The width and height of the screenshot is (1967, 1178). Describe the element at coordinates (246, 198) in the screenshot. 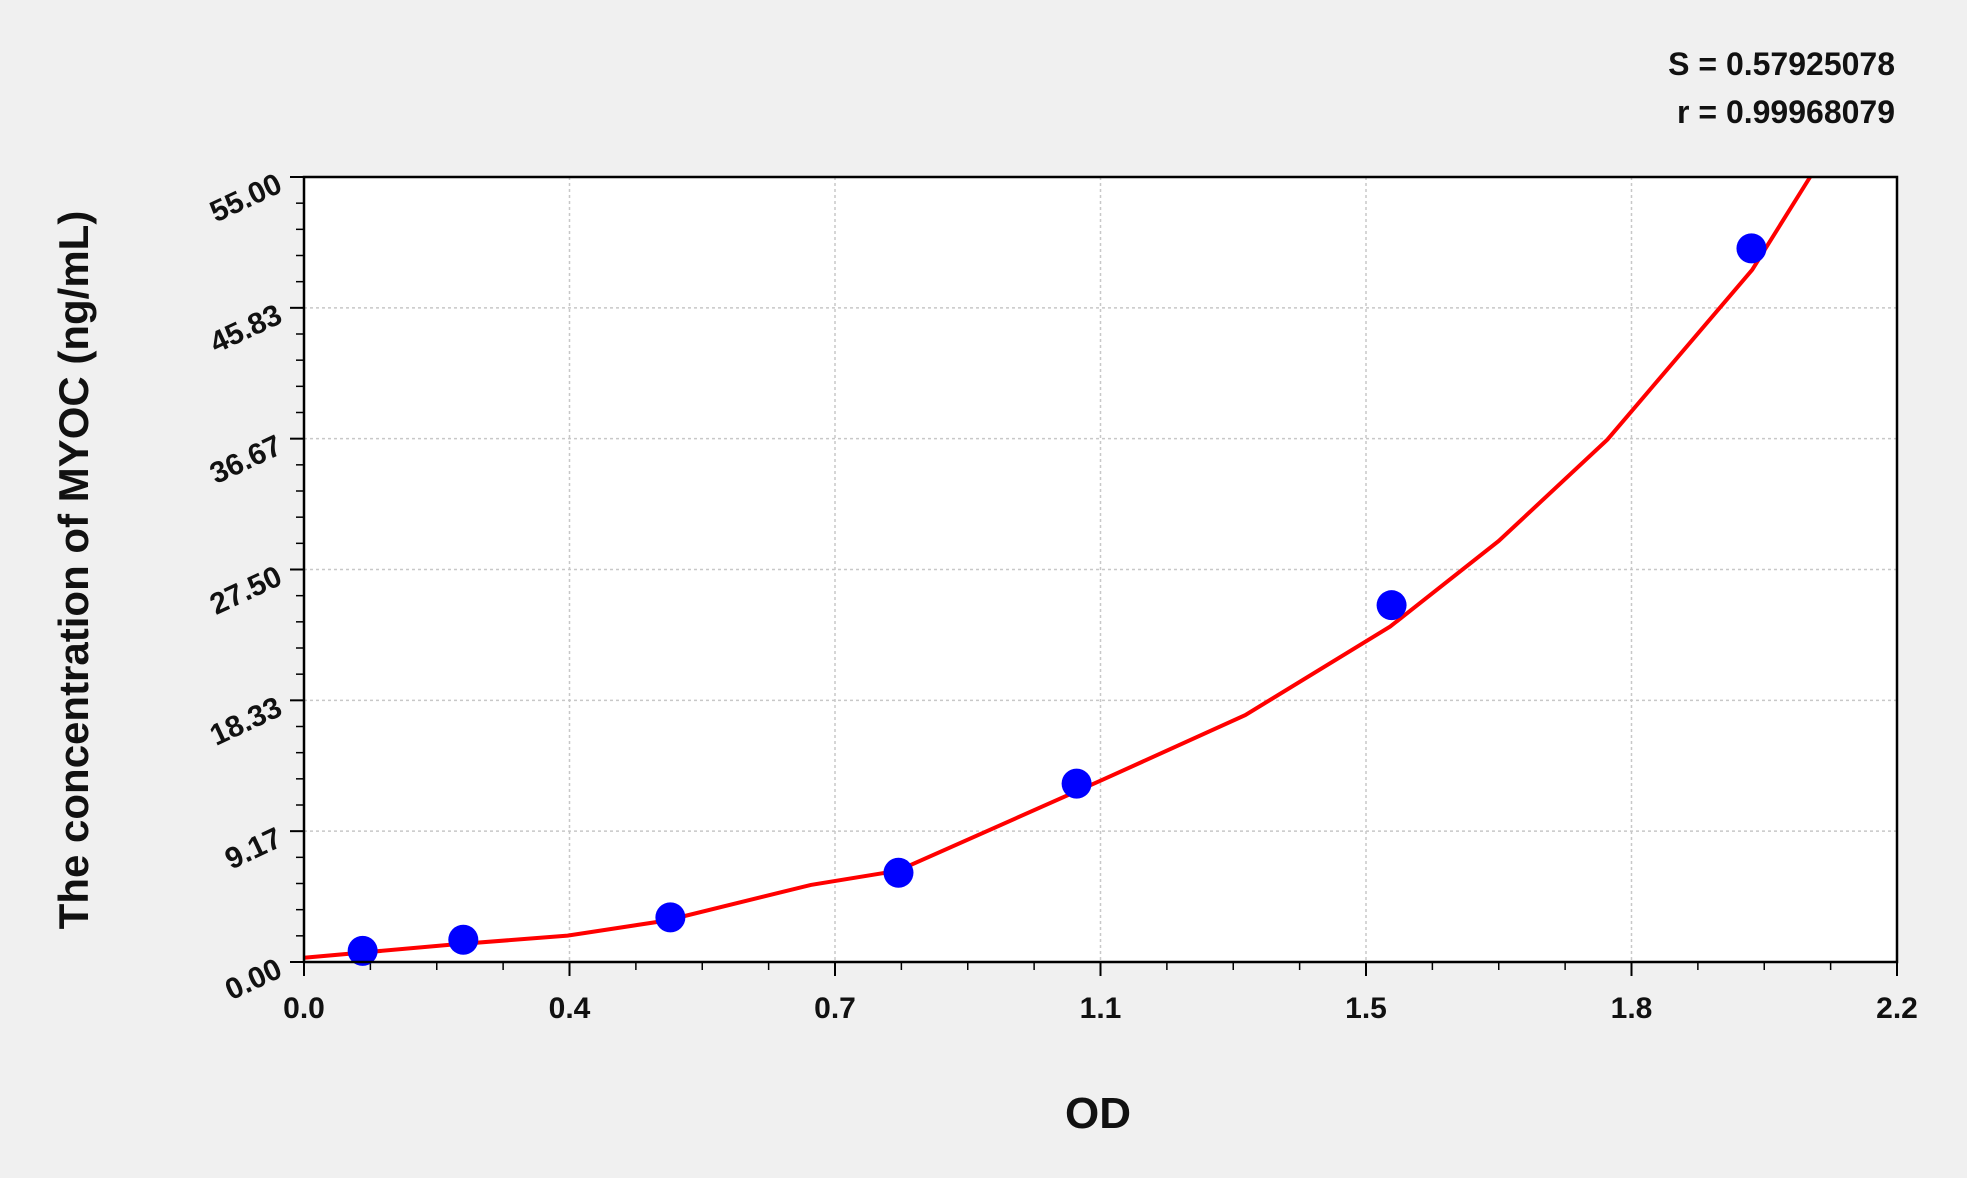

I see `y-tick-label: 55.00` at that location.